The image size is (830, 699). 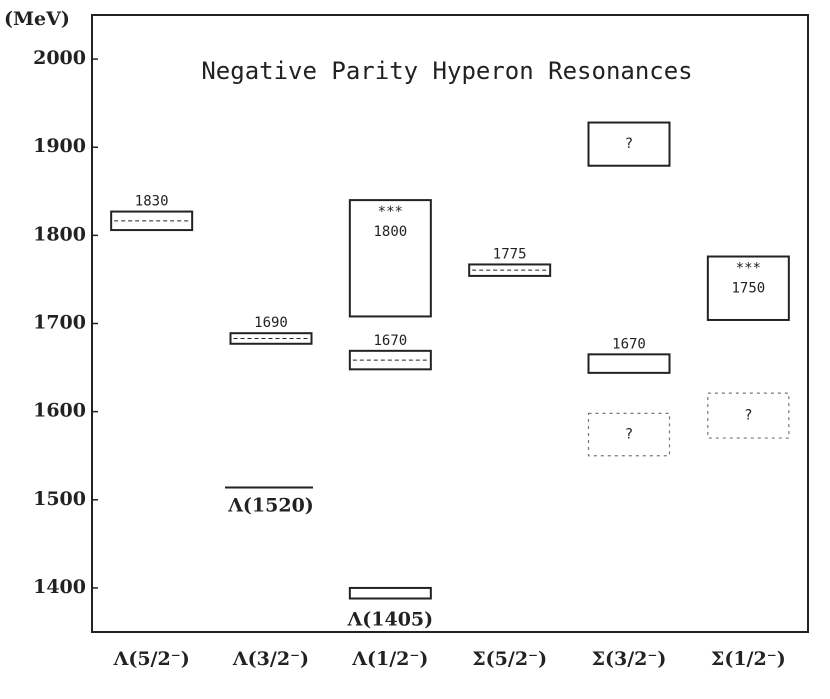 What do you see at coordinates (59, 234) in the screenshot?
I see `y-tick-label: 1800` at bounding box center [59, 234].